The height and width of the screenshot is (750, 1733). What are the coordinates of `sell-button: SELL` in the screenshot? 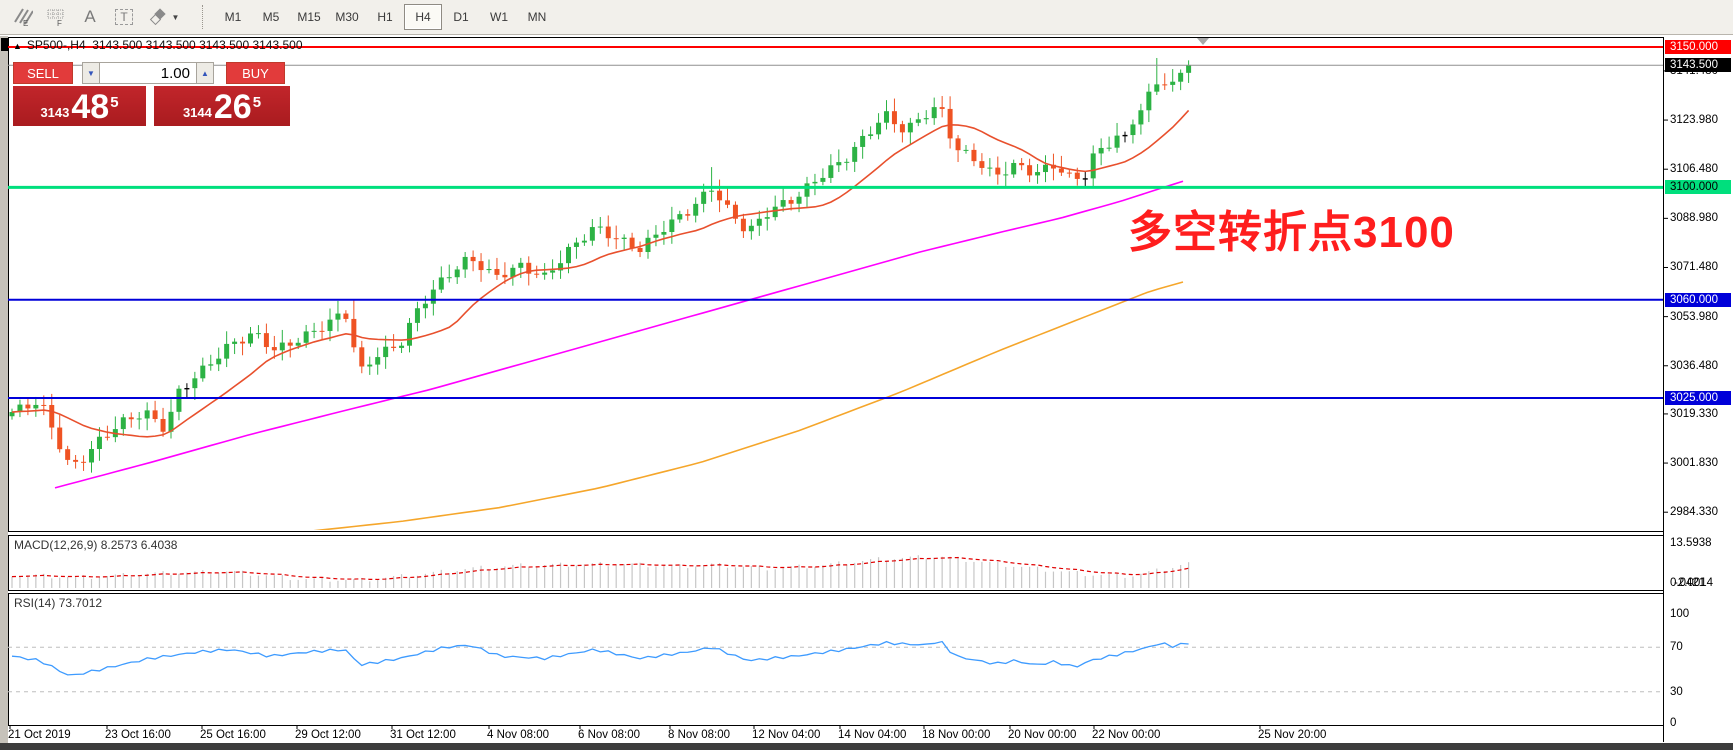 It's located at (43, 73).